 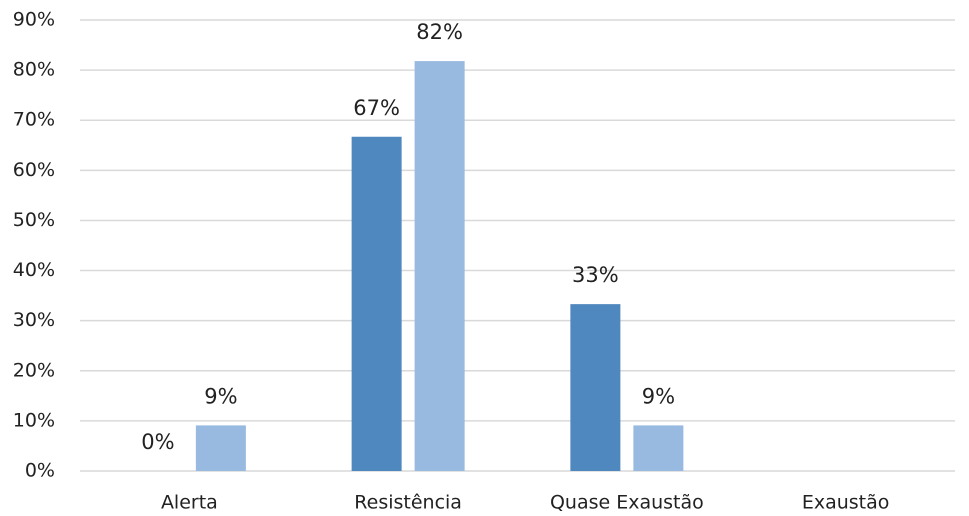 I want to click on y-tick-label: 80%, so click(x=34, y=70).